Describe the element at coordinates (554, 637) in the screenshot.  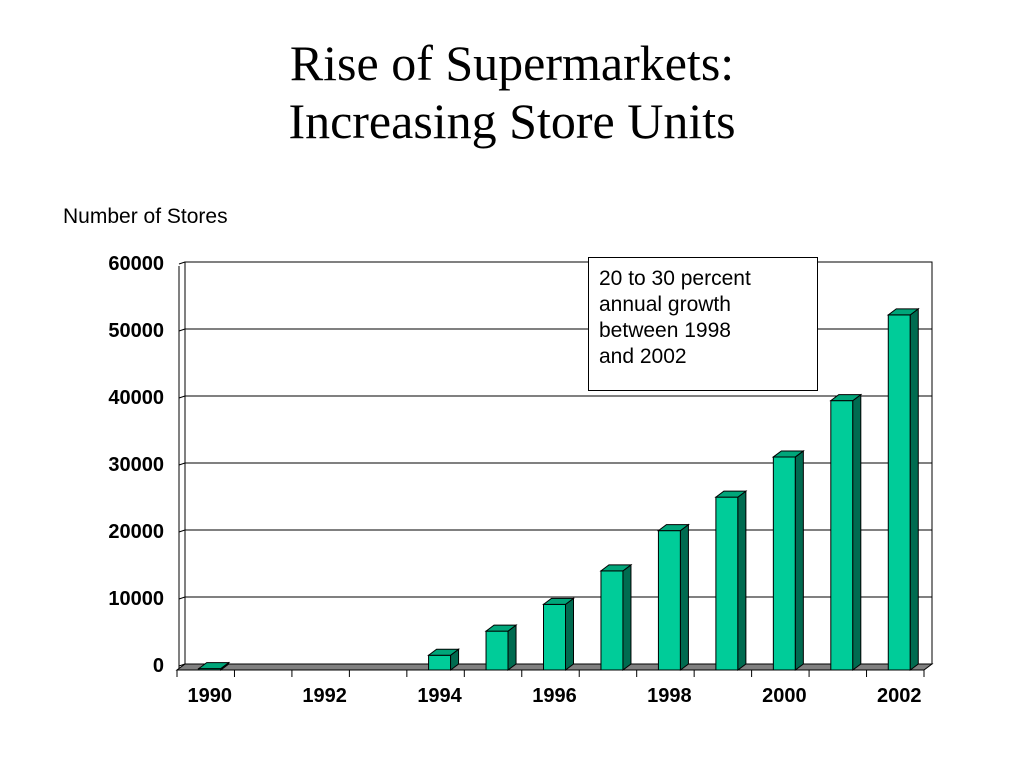
I see `bar-1996` at that location.